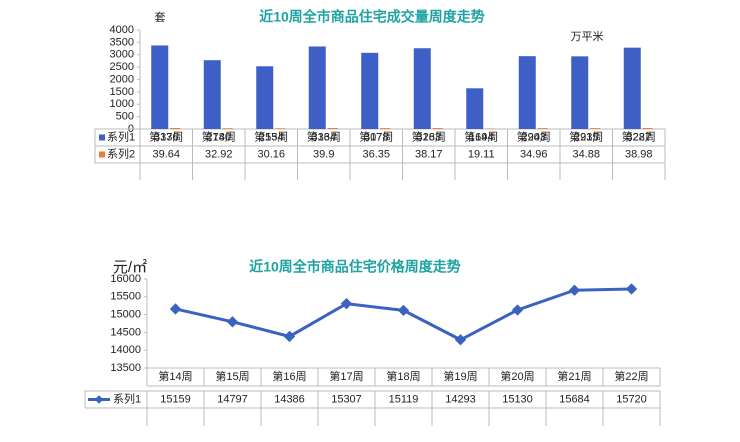  What do you see at coordinates (346, 399) in the screenshot?
I see `table-value: 15307` at bounding box center [346, 399].